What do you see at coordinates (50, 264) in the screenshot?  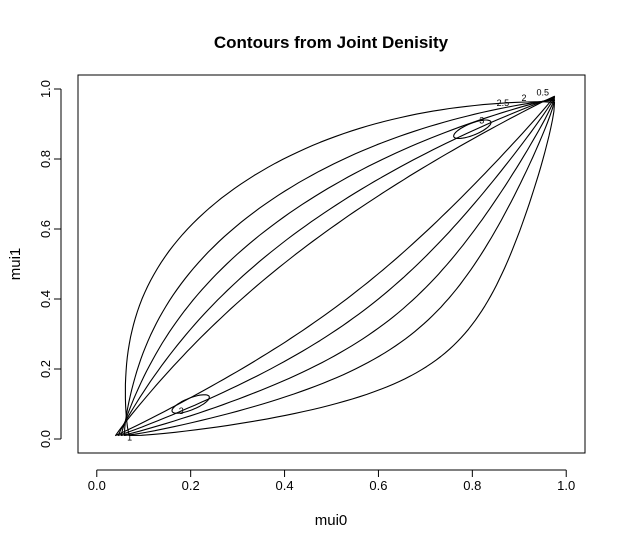 I see `y-axis: 0.0 0.2 0.4 0.6 0.8 1.0` at bounding box center [50, 264].